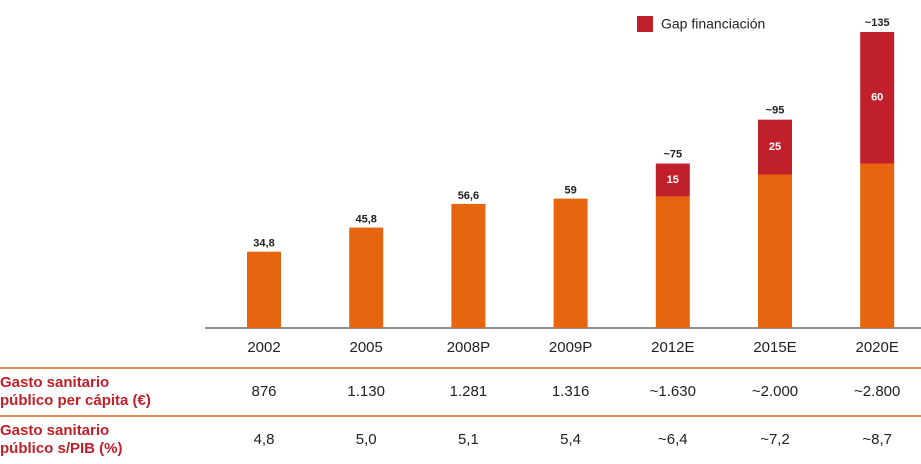 Image resolution: width=921 pixels, height=464 pixels. Describe the element at coordinates (75, 400) in the screenshot. I see `row-label: público per cápita (€)` at that location.